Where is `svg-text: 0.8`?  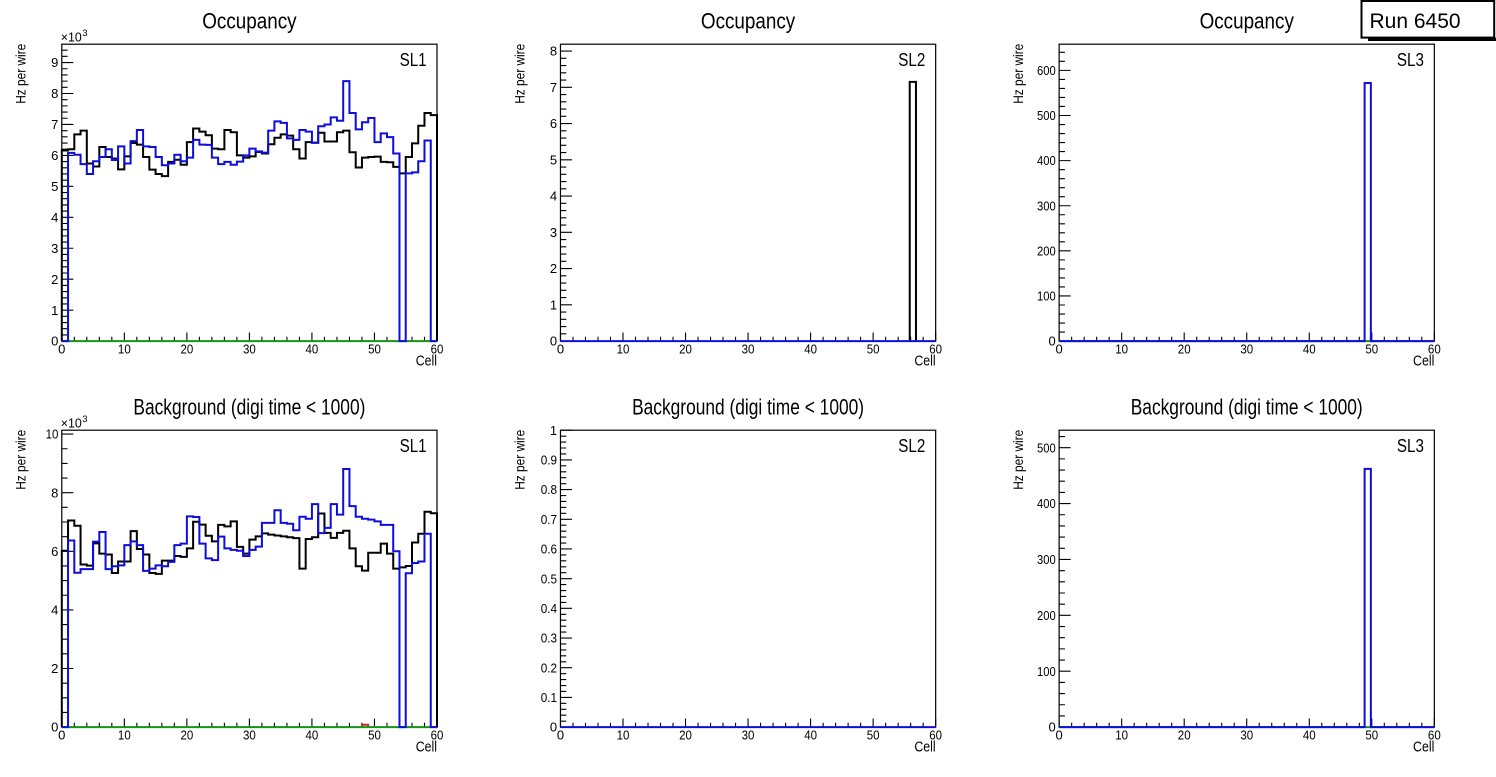 svg-text: 0.8 is located at coordinates (549, 489).